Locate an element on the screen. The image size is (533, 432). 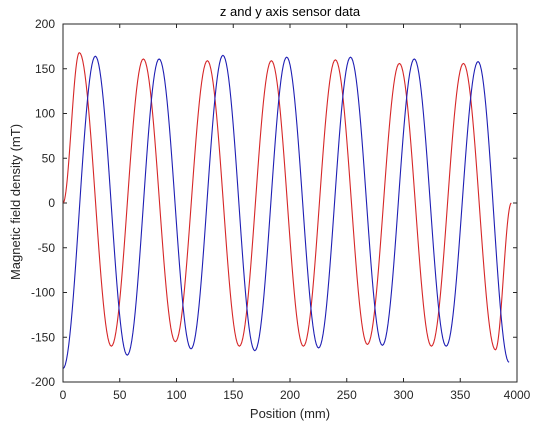
x-tick-label: 150 is located at coordinates (233, 395).